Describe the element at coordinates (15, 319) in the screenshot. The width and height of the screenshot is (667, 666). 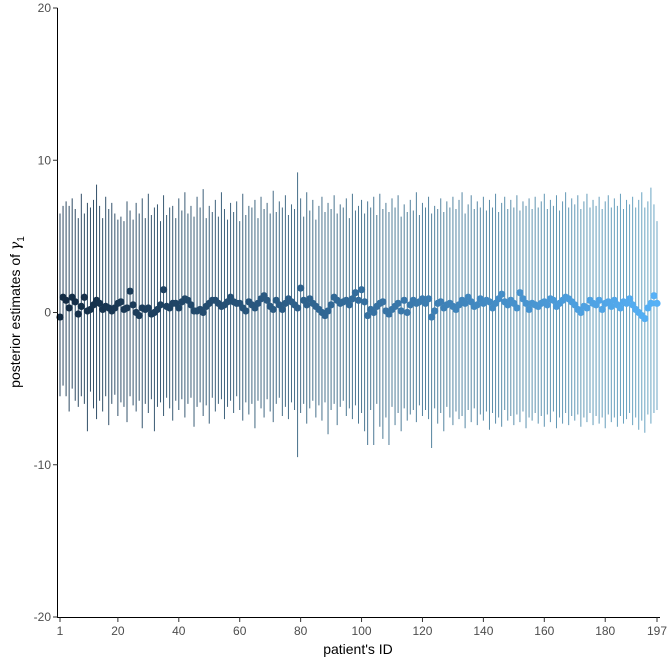
I see `y-axis-title-text: posterior estimates of` at that location.